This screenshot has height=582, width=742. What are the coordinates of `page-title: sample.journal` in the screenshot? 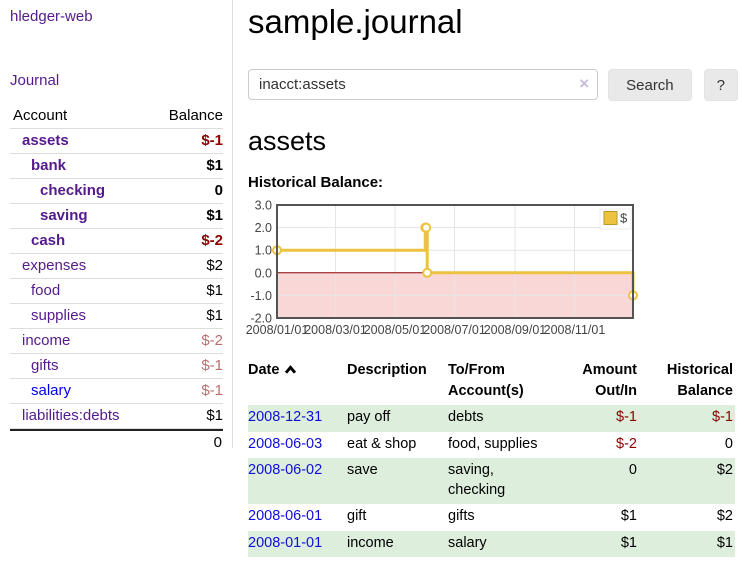 It's located at (355, 21).